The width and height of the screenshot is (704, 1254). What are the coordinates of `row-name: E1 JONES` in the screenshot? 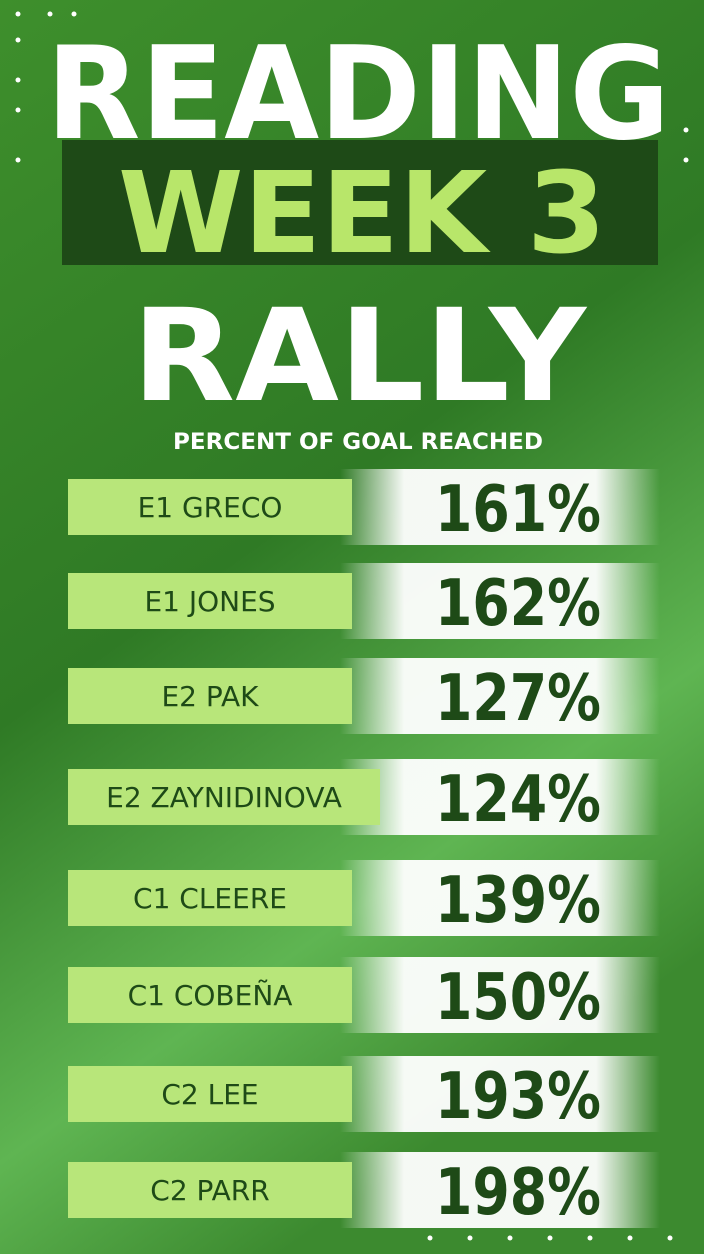 It's located at (209, 601).